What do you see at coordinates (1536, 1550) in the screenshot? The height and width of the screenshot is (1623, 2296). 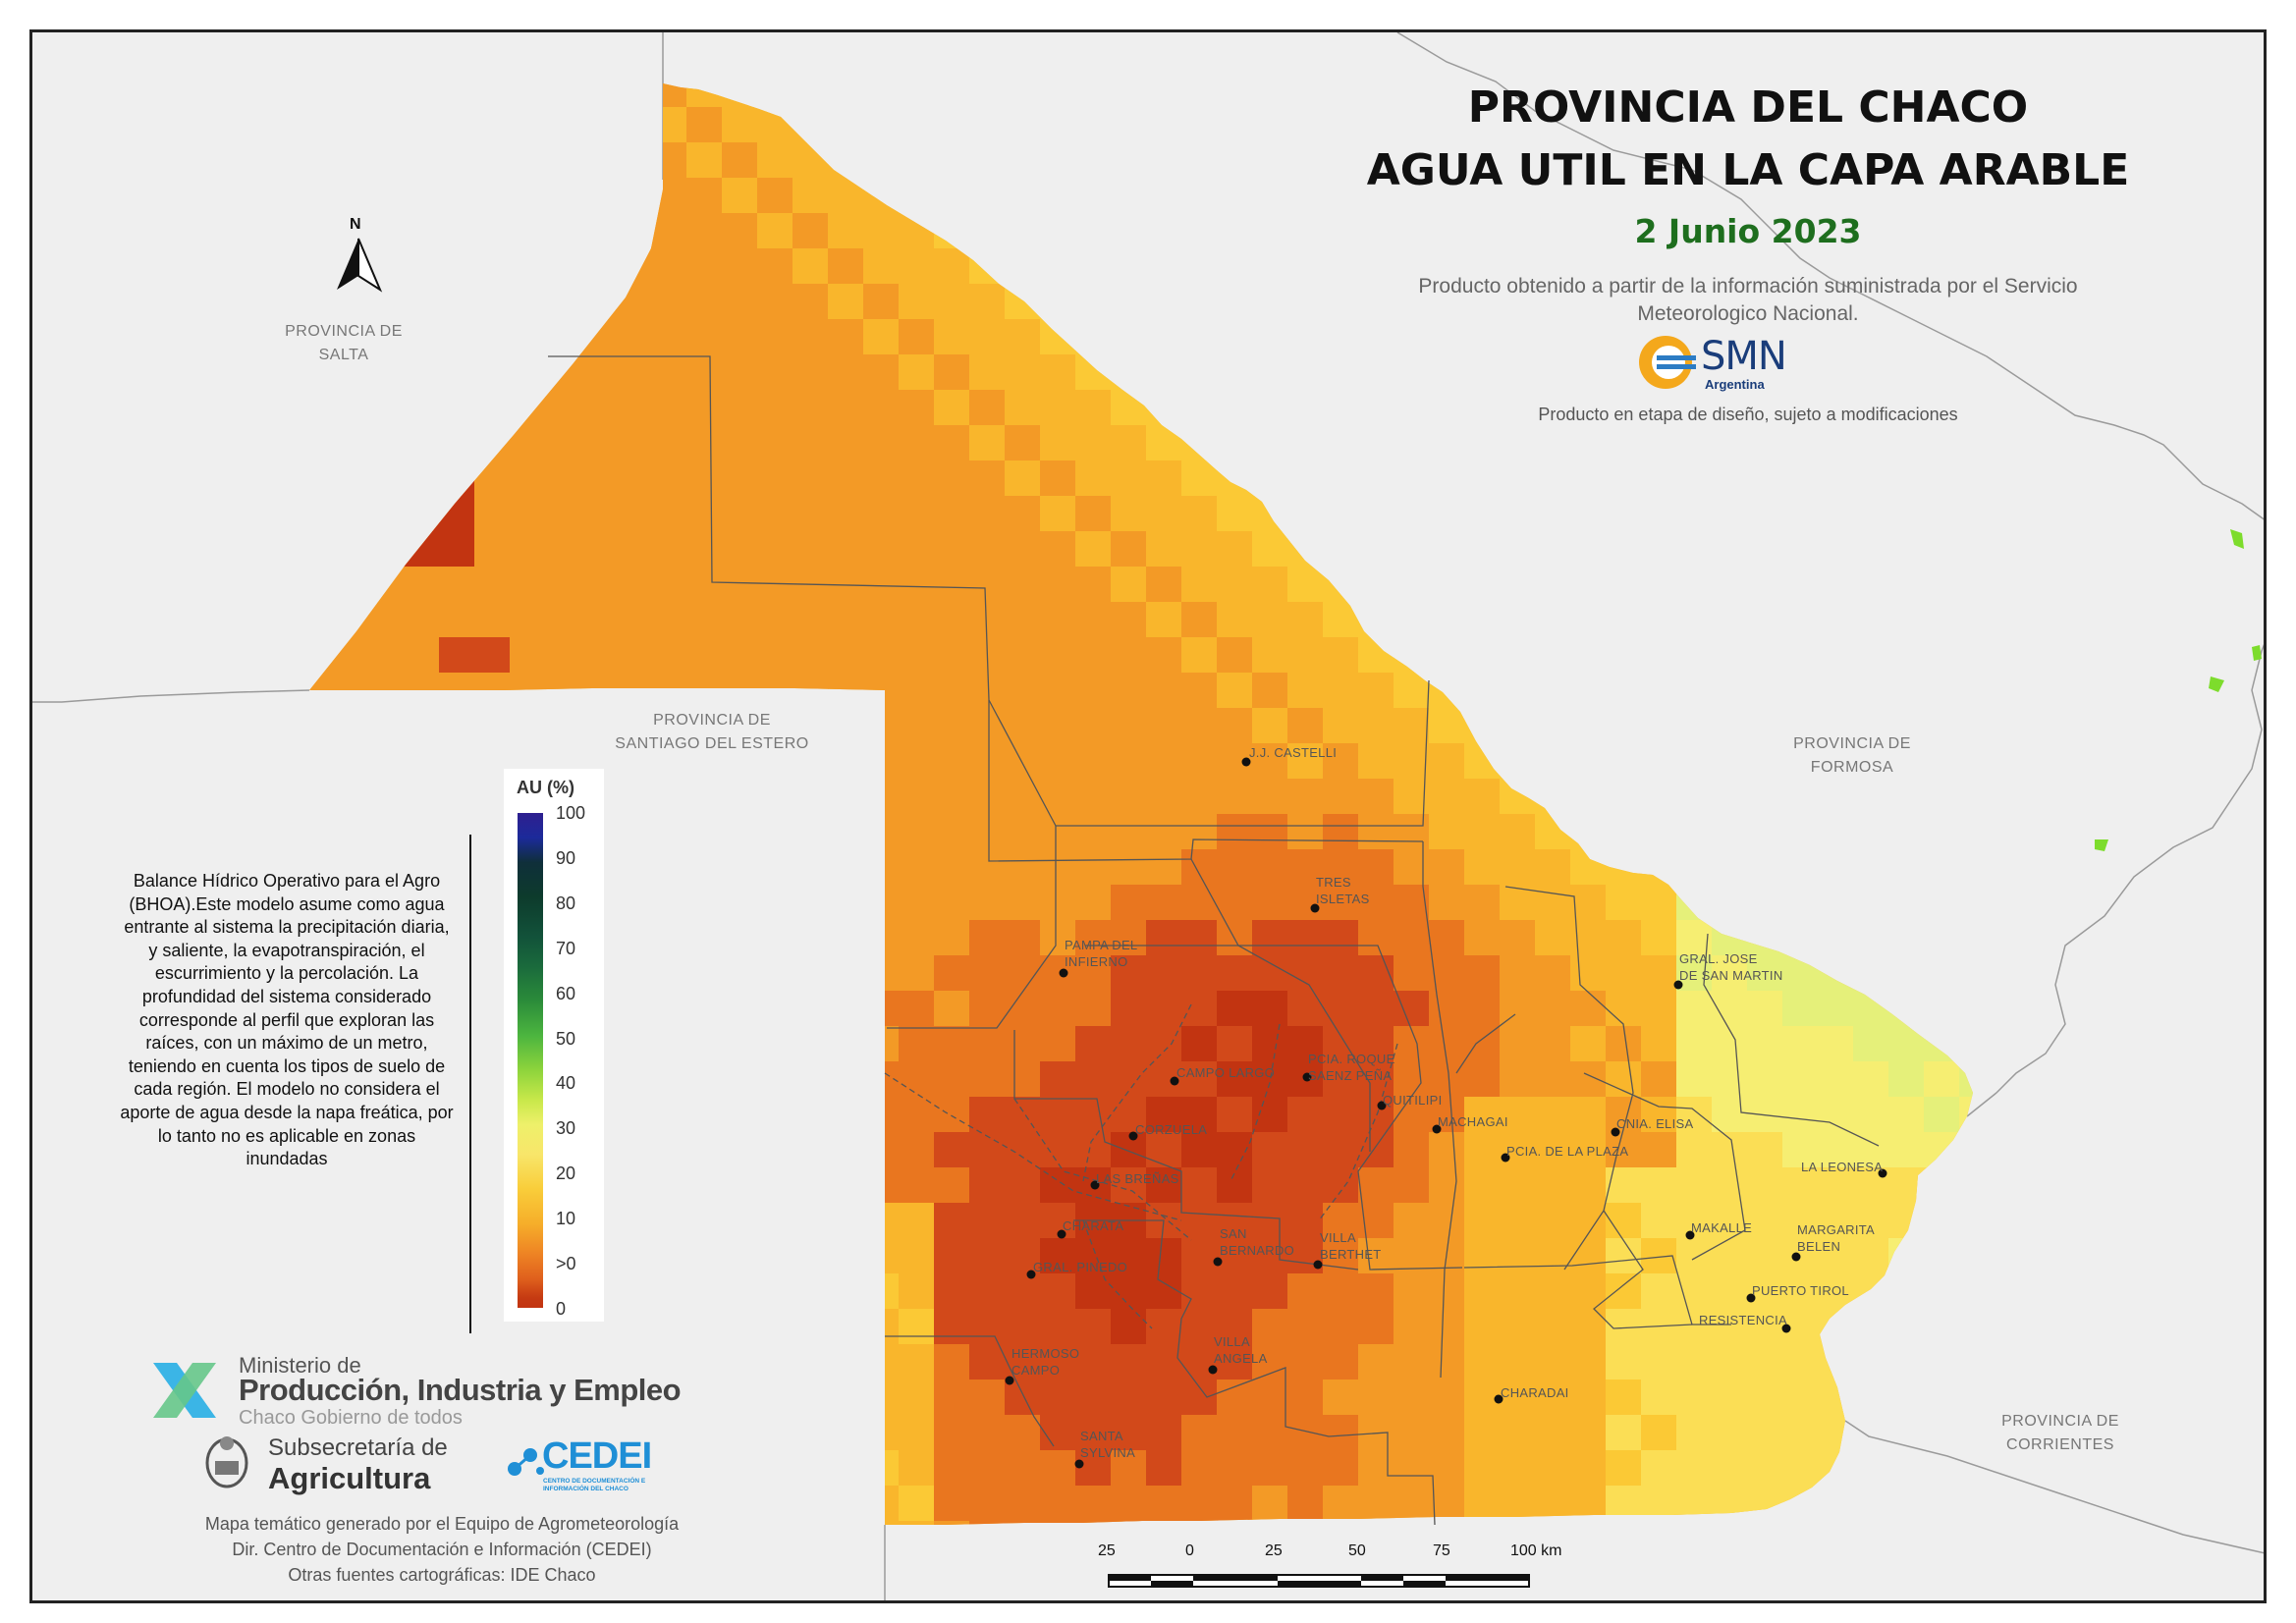 I see `scale-label-100km: 100 km` at bounding box center [1536, 1550].